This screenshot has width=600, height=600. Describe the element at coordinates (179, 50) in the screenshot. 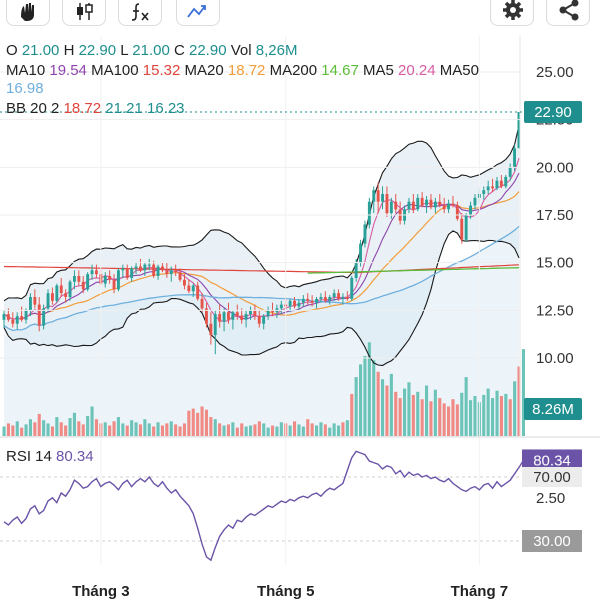

I see `close-label: C` at that location.